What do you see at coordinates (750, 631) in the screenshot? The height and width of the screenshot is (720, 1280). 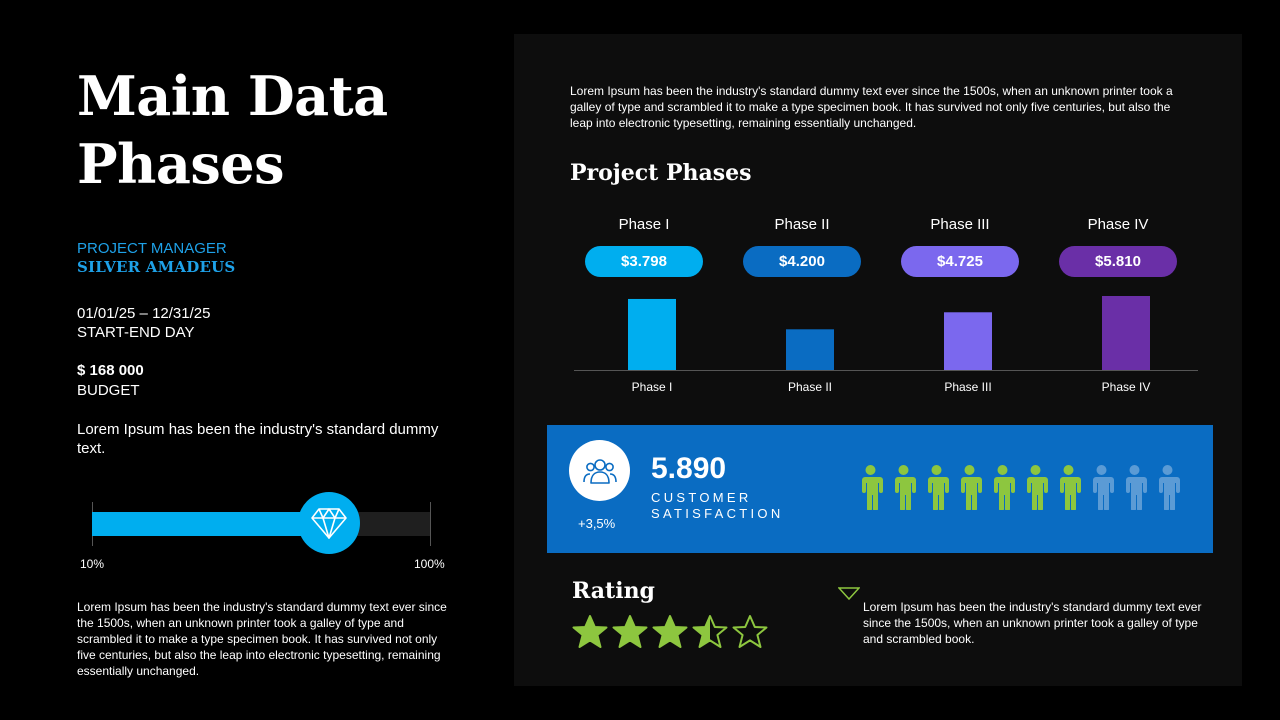 I see `star-empty-icon` at bounding box center [750, 631].